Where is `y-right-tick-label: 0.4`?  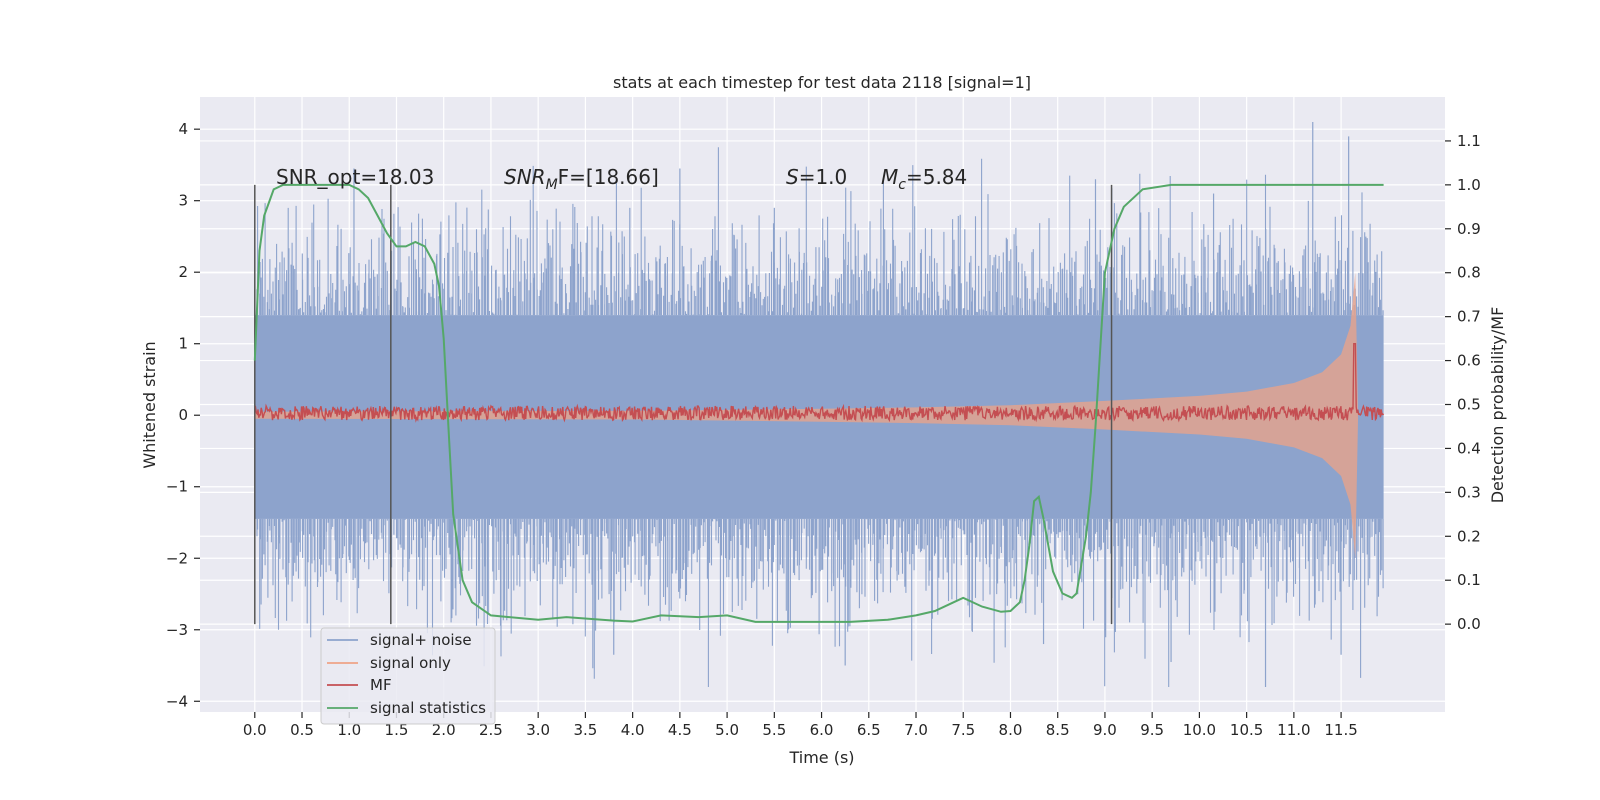
y-right-tick-label: 0.4 is located at coordinates (1469, 448).